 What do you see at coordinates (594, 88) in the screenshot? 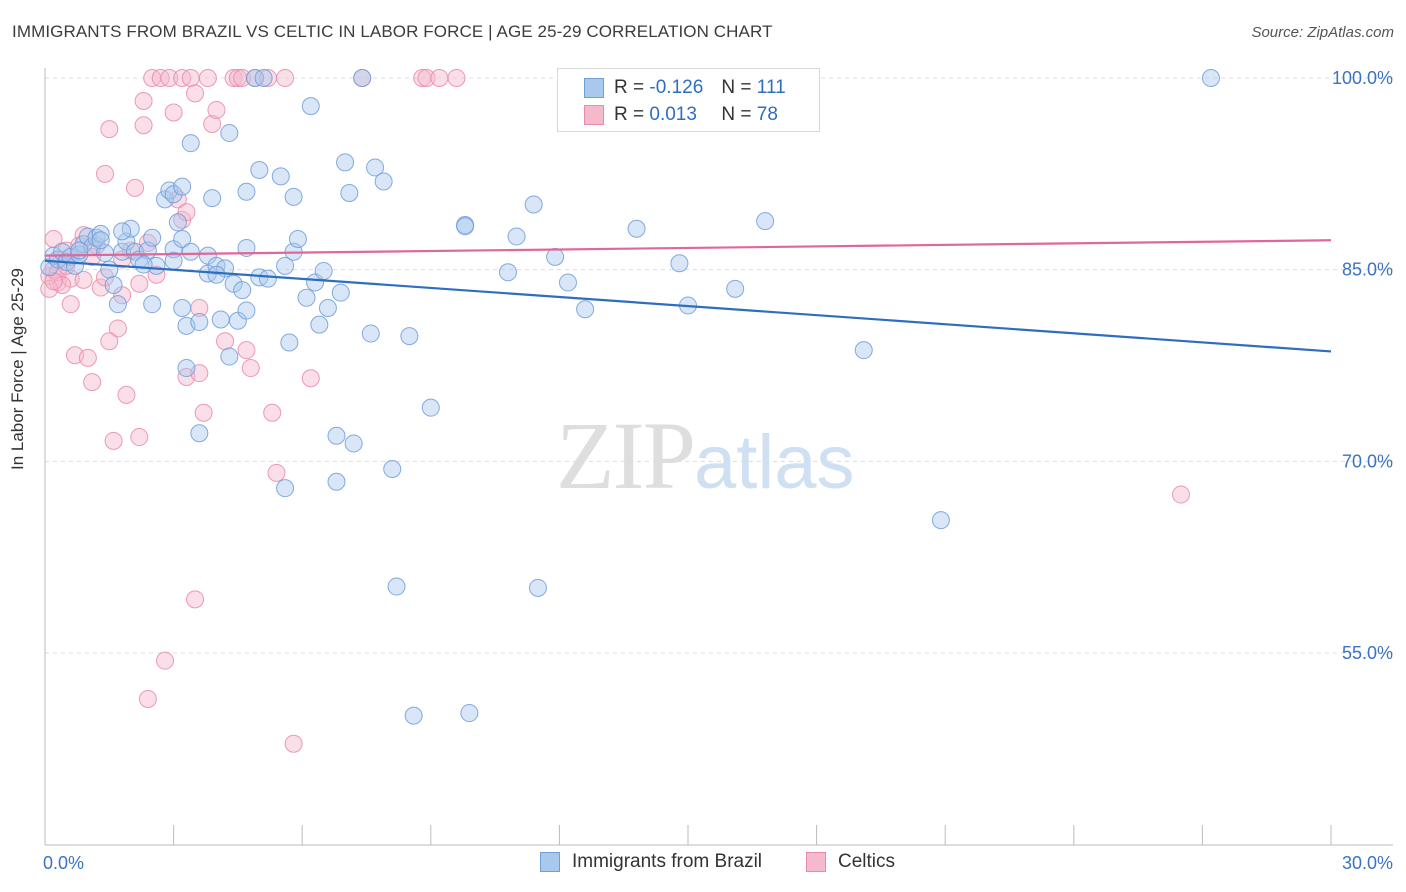
I see `brazil-swatch` at bounding box center [594, 88].